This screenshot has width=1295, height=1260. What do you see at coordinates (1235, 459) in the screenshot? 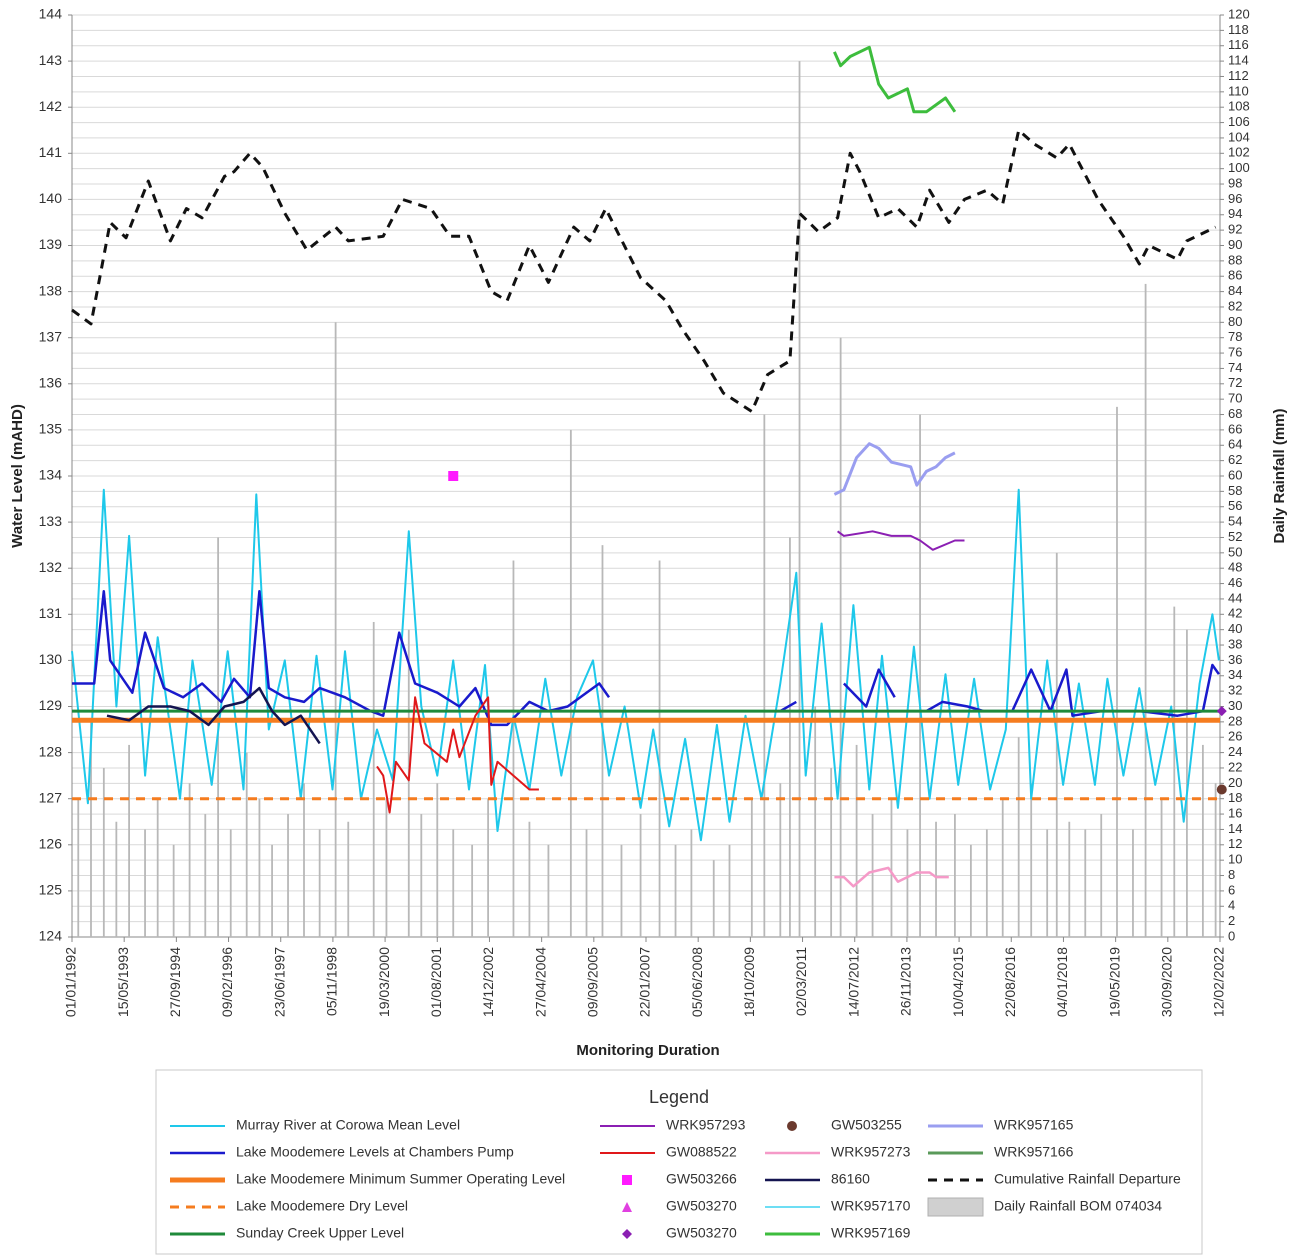
I see `y2-tick-label: 62` at bounding box center [1235, 459].